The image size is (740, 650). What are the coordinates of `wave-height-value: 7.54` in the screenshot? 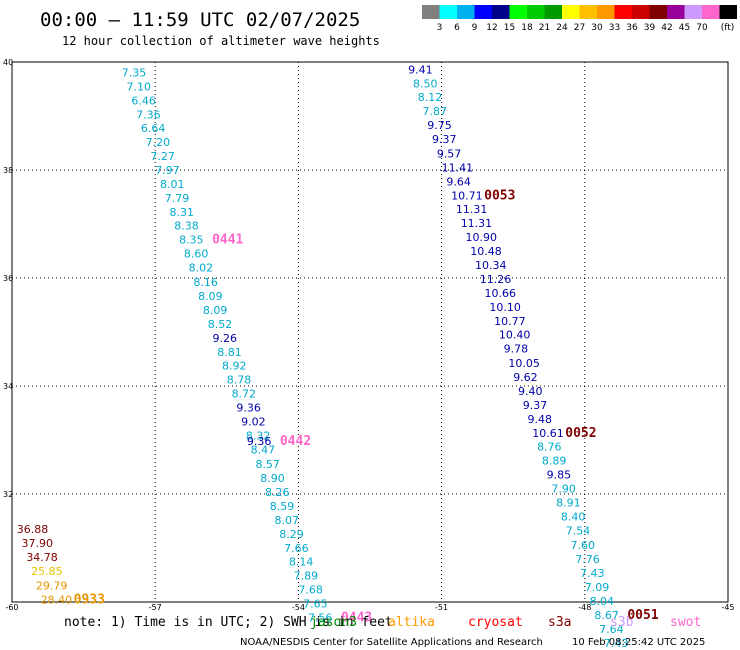 It's located at (578, 531).